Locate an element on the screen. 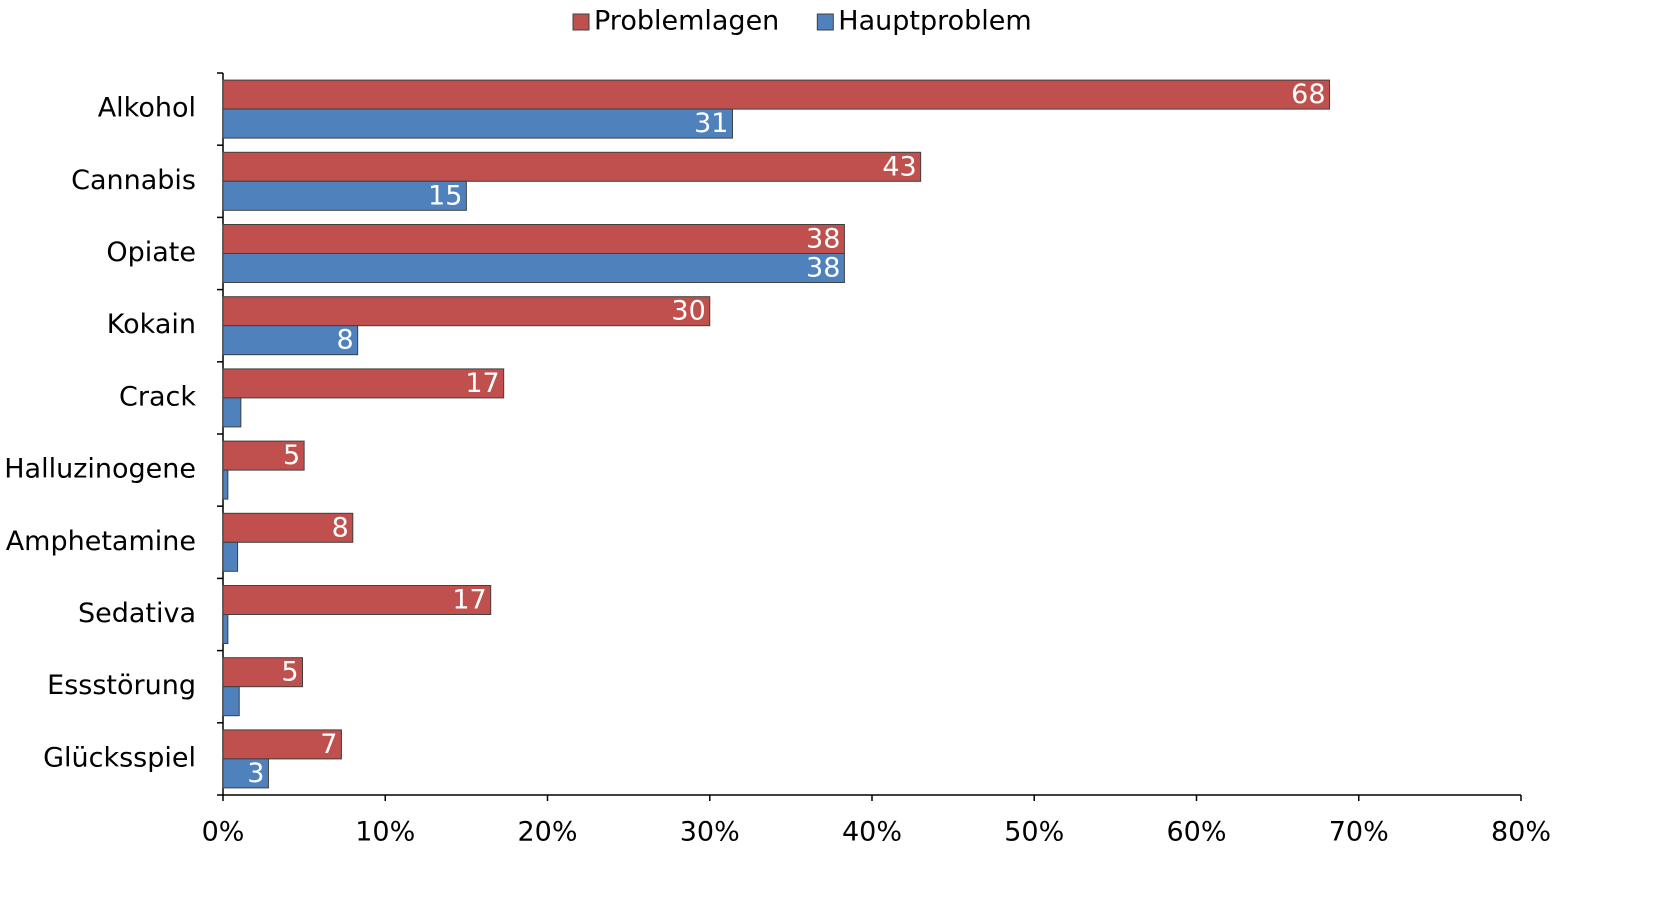 Image resolution: width=1663 pixels, height=902 pixels. x-tick-label: 10% is located at coordinates (385, 832).